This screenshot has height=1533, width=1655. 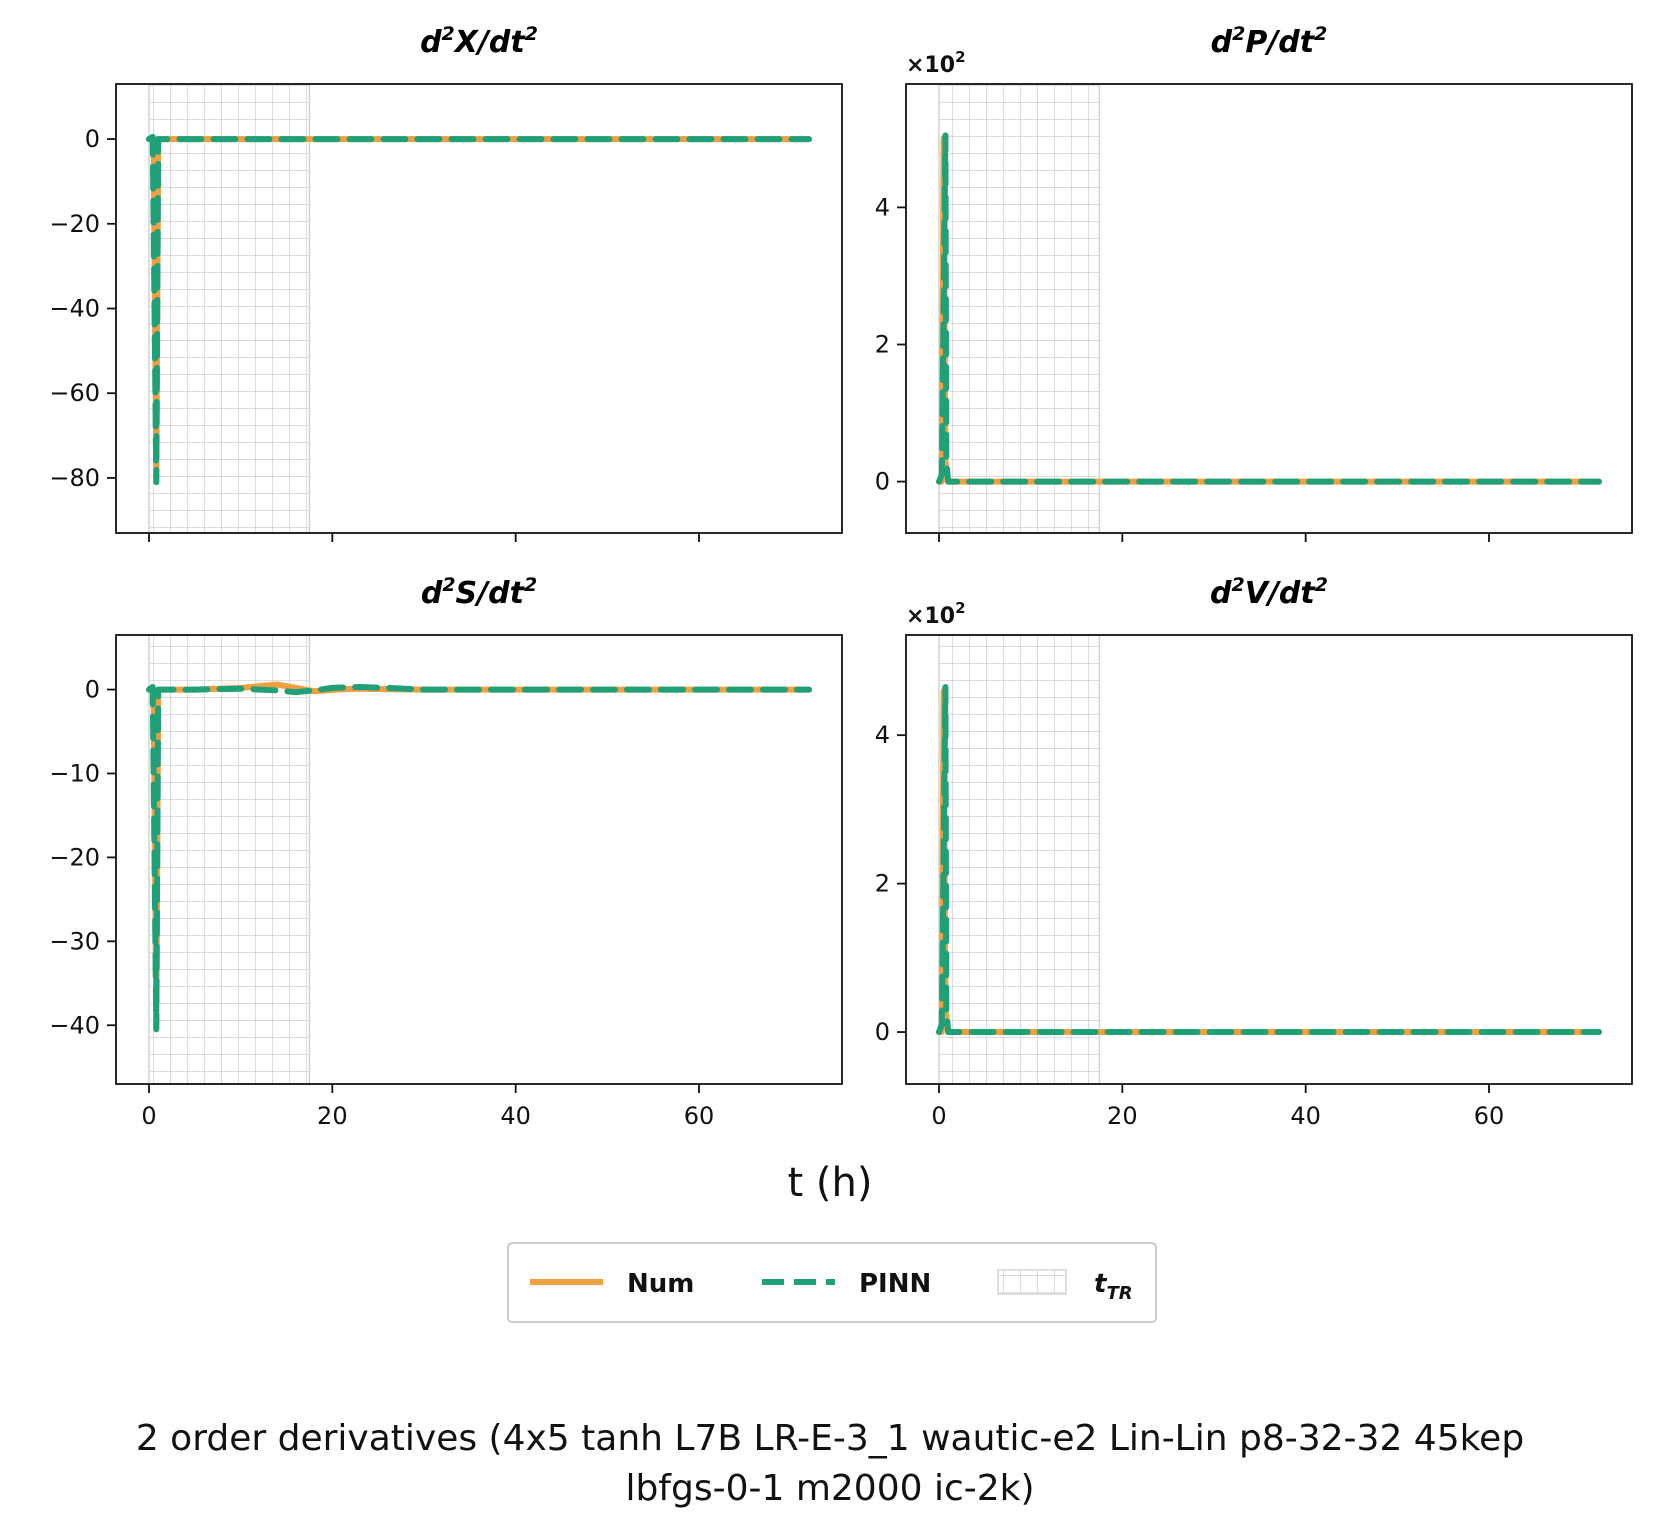 What do you see at coordinates (830, 1183) in the screenshot?
I see `x-axis-label: t (h)` at bounding box center [830, 1183].